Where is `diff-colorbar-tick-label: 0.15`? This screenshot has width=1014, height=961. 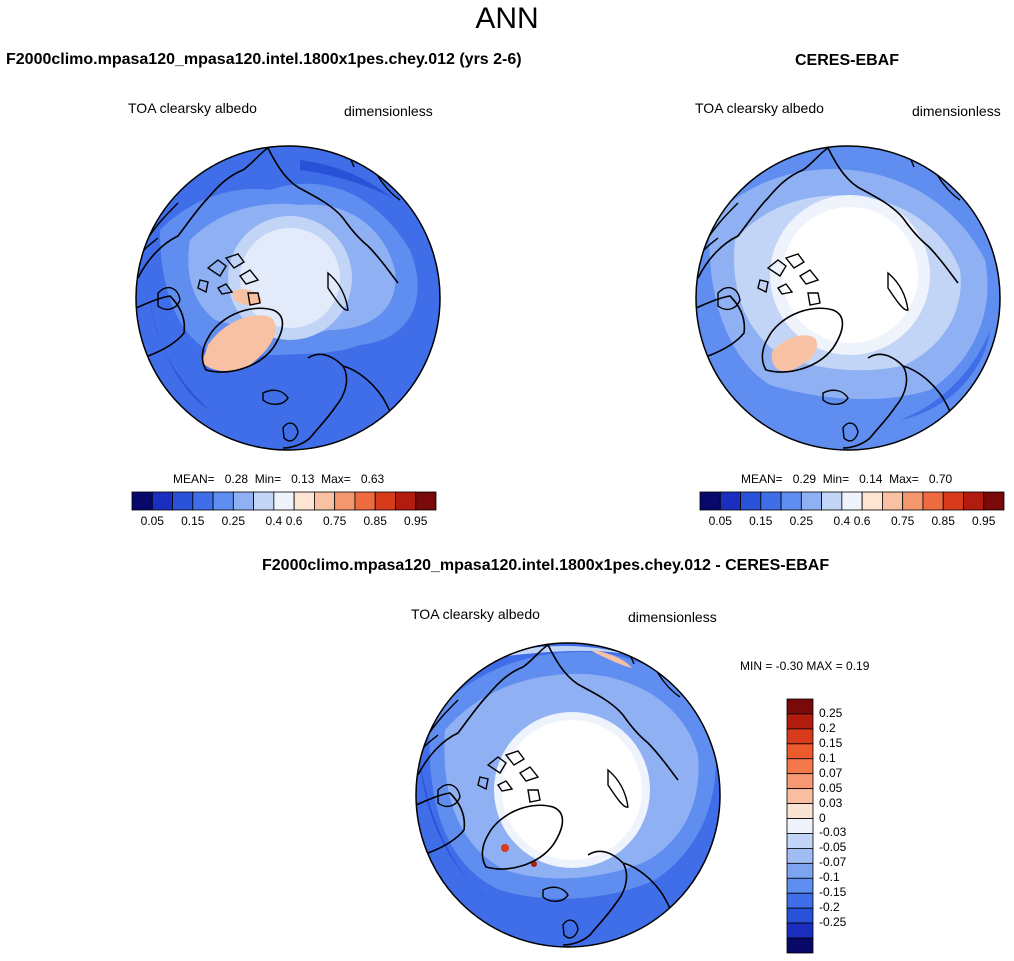
diff-colorbar-tick-label: 0.15 is located at coordinates (831, 742).